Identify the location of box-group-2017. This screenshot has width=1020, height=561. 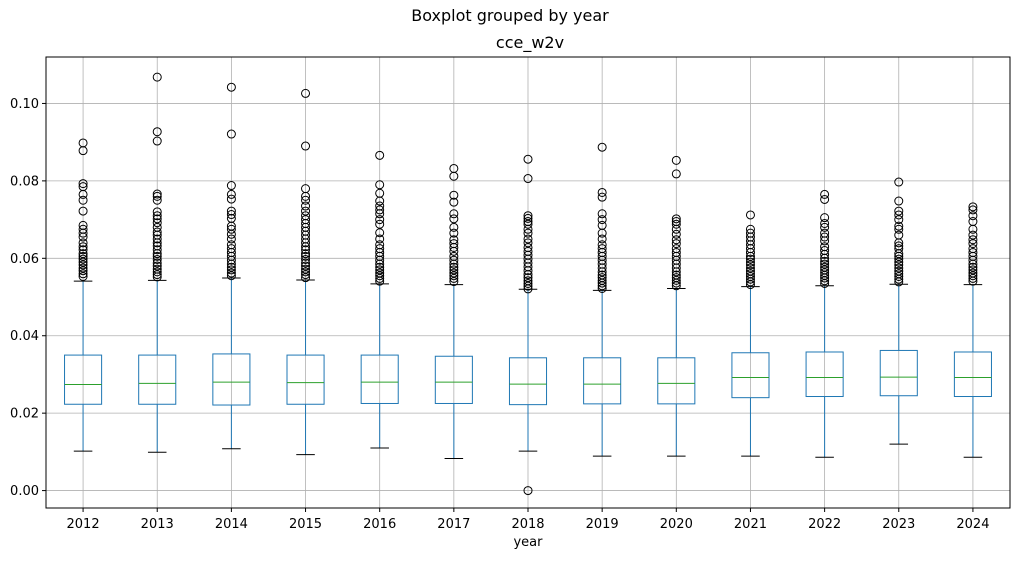
(453, 311).